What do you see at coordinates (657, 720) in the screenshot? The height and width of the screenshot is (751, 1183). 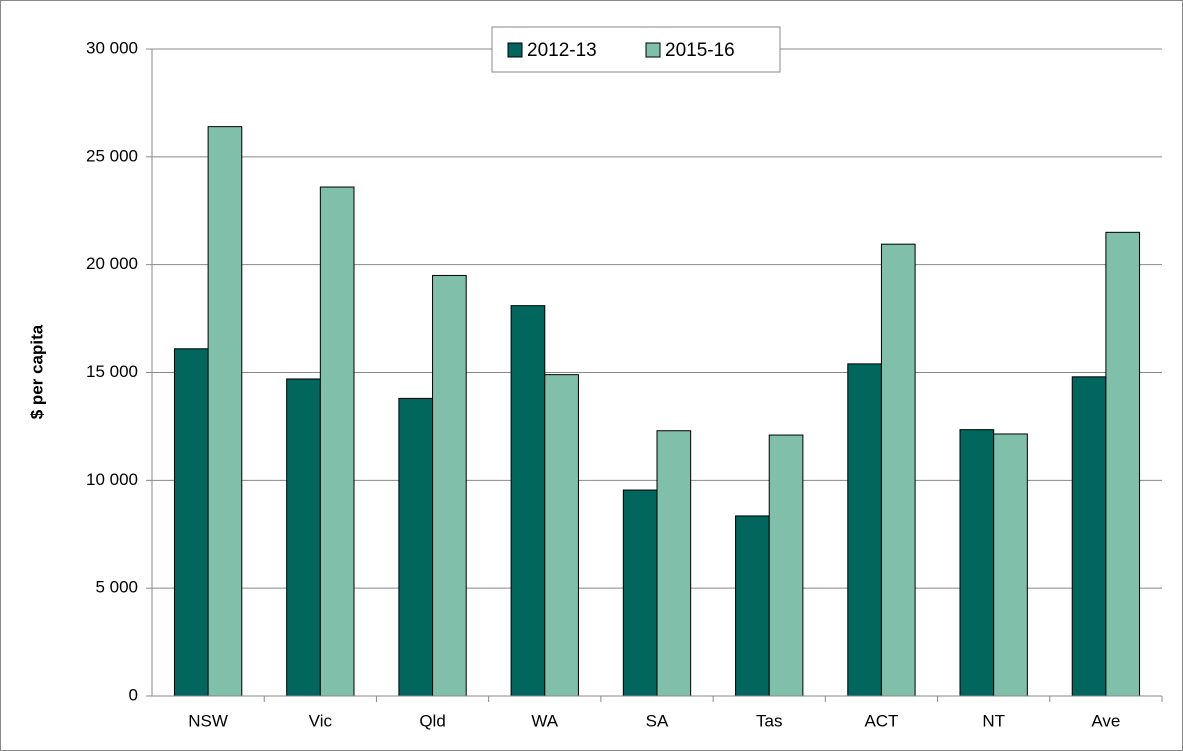 I see `x-tick-label: SA` at bounding box center [657, 720].